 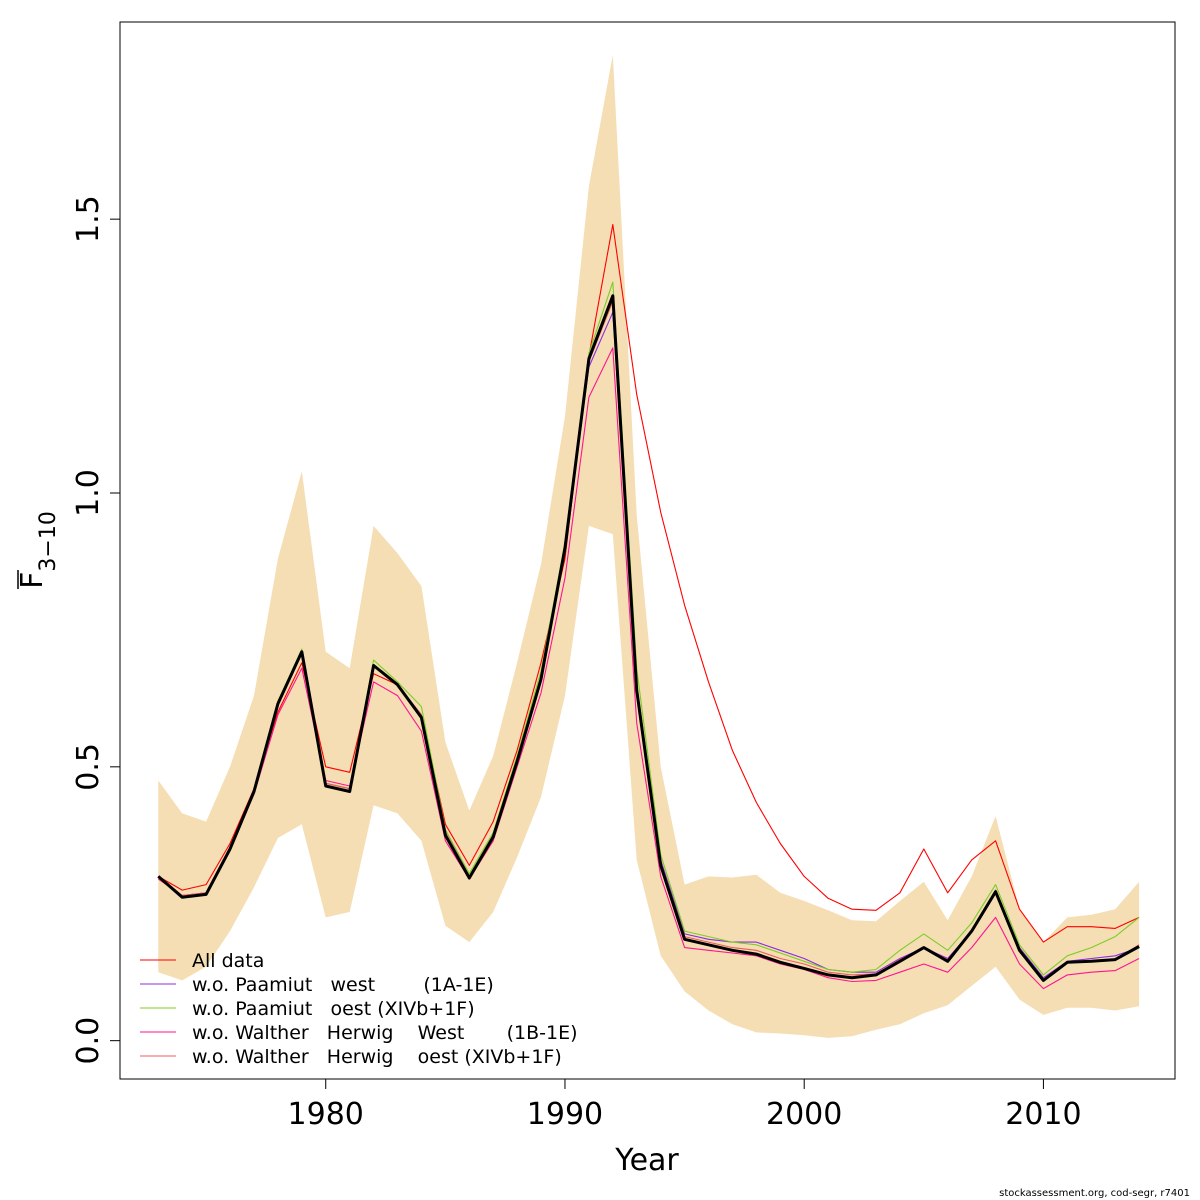 I want to click on x-axis-title: Year, so click(x=646, y=1160).